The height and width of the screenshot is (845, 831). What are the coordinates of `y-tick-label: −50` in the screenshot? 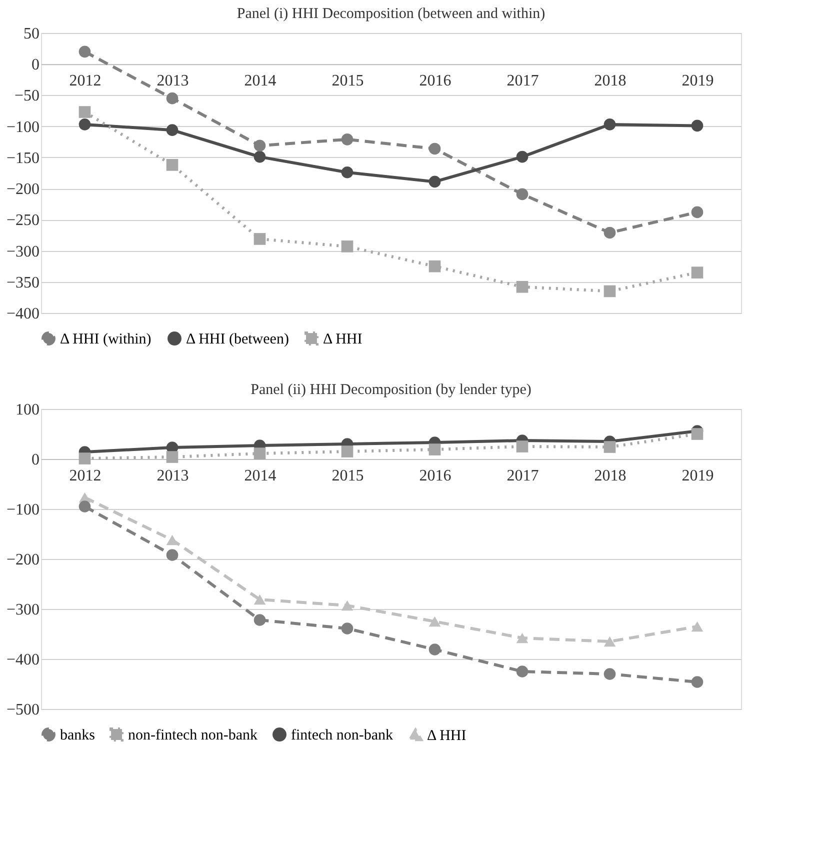 It's located at (27, 96).